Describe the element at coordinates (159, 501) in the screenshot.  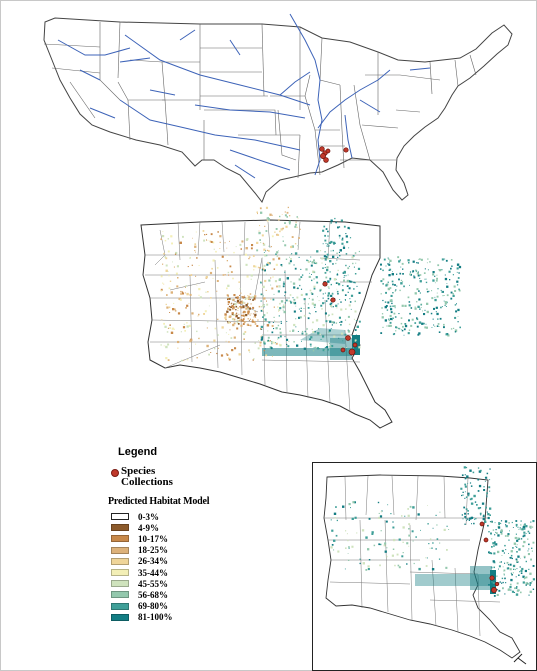
I see `model-title: Predicted Habitat Model` at that location.